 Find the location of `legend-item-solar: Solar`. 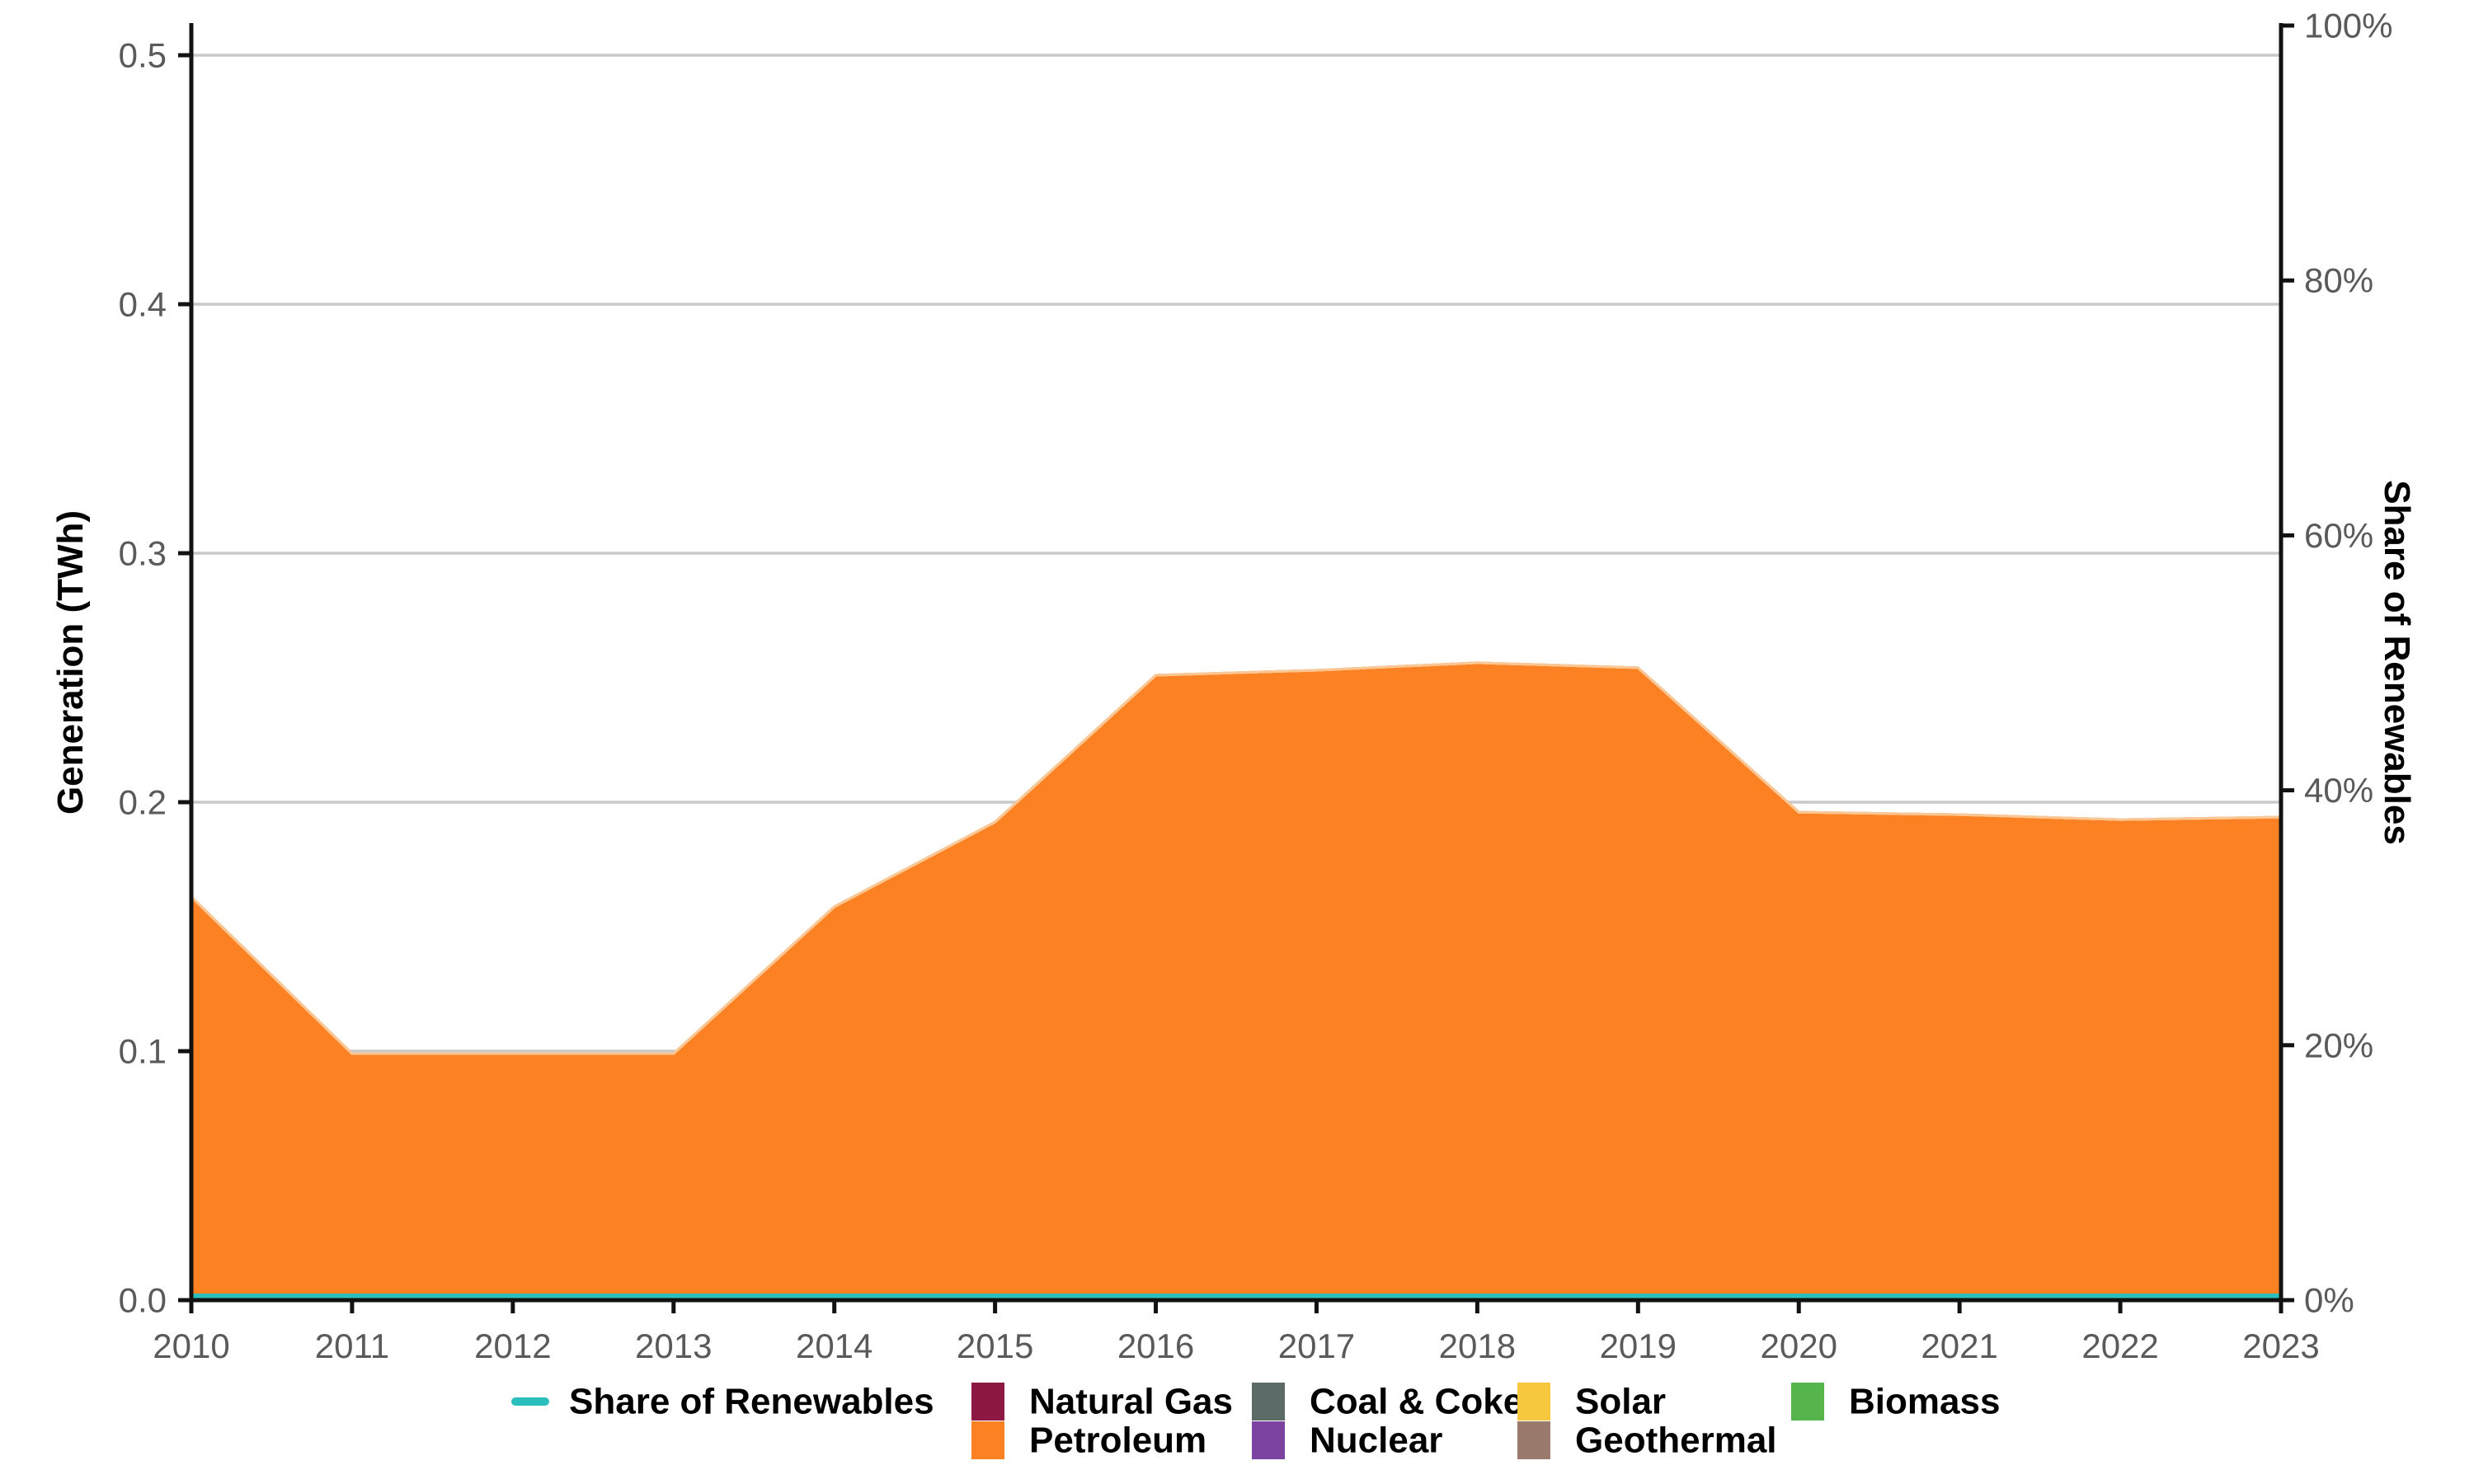

legend-item-solar: Solar is located at coordinates (1591, 1402).